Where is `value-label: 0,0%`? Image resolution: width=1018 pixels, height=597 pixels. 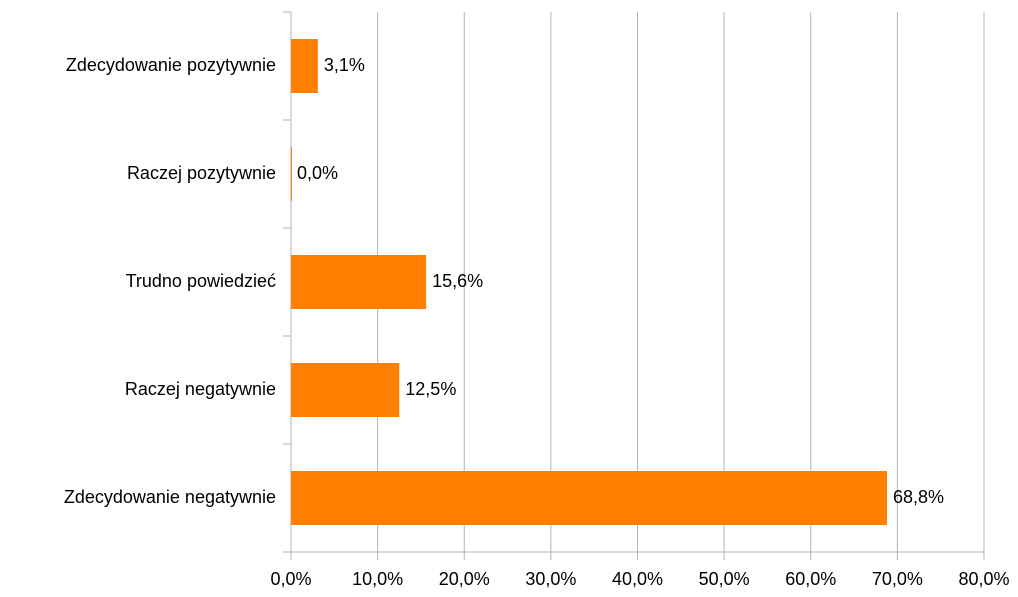 value-label: 0,0% is located at coordinates (317, 173).